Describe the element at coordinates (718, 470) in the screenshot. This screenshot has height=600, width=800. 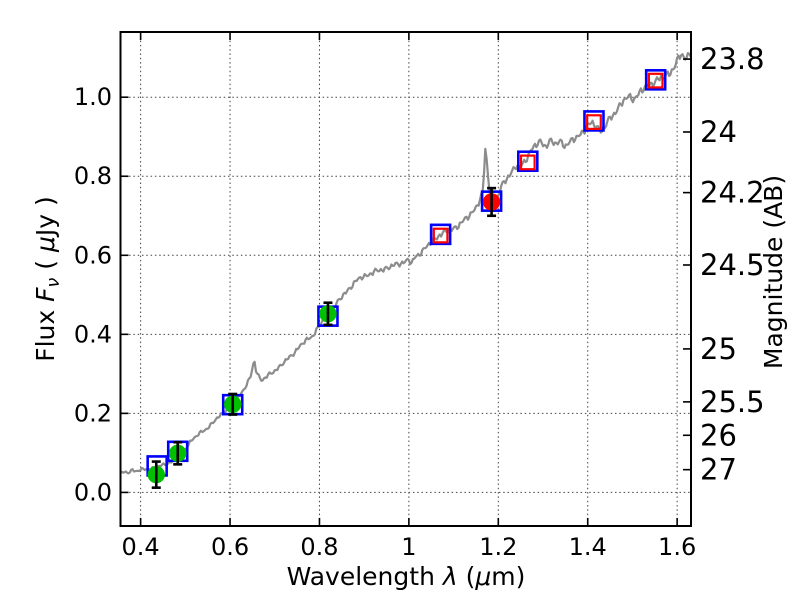
I see `y-tick-label-magnitude: 27` at that location.